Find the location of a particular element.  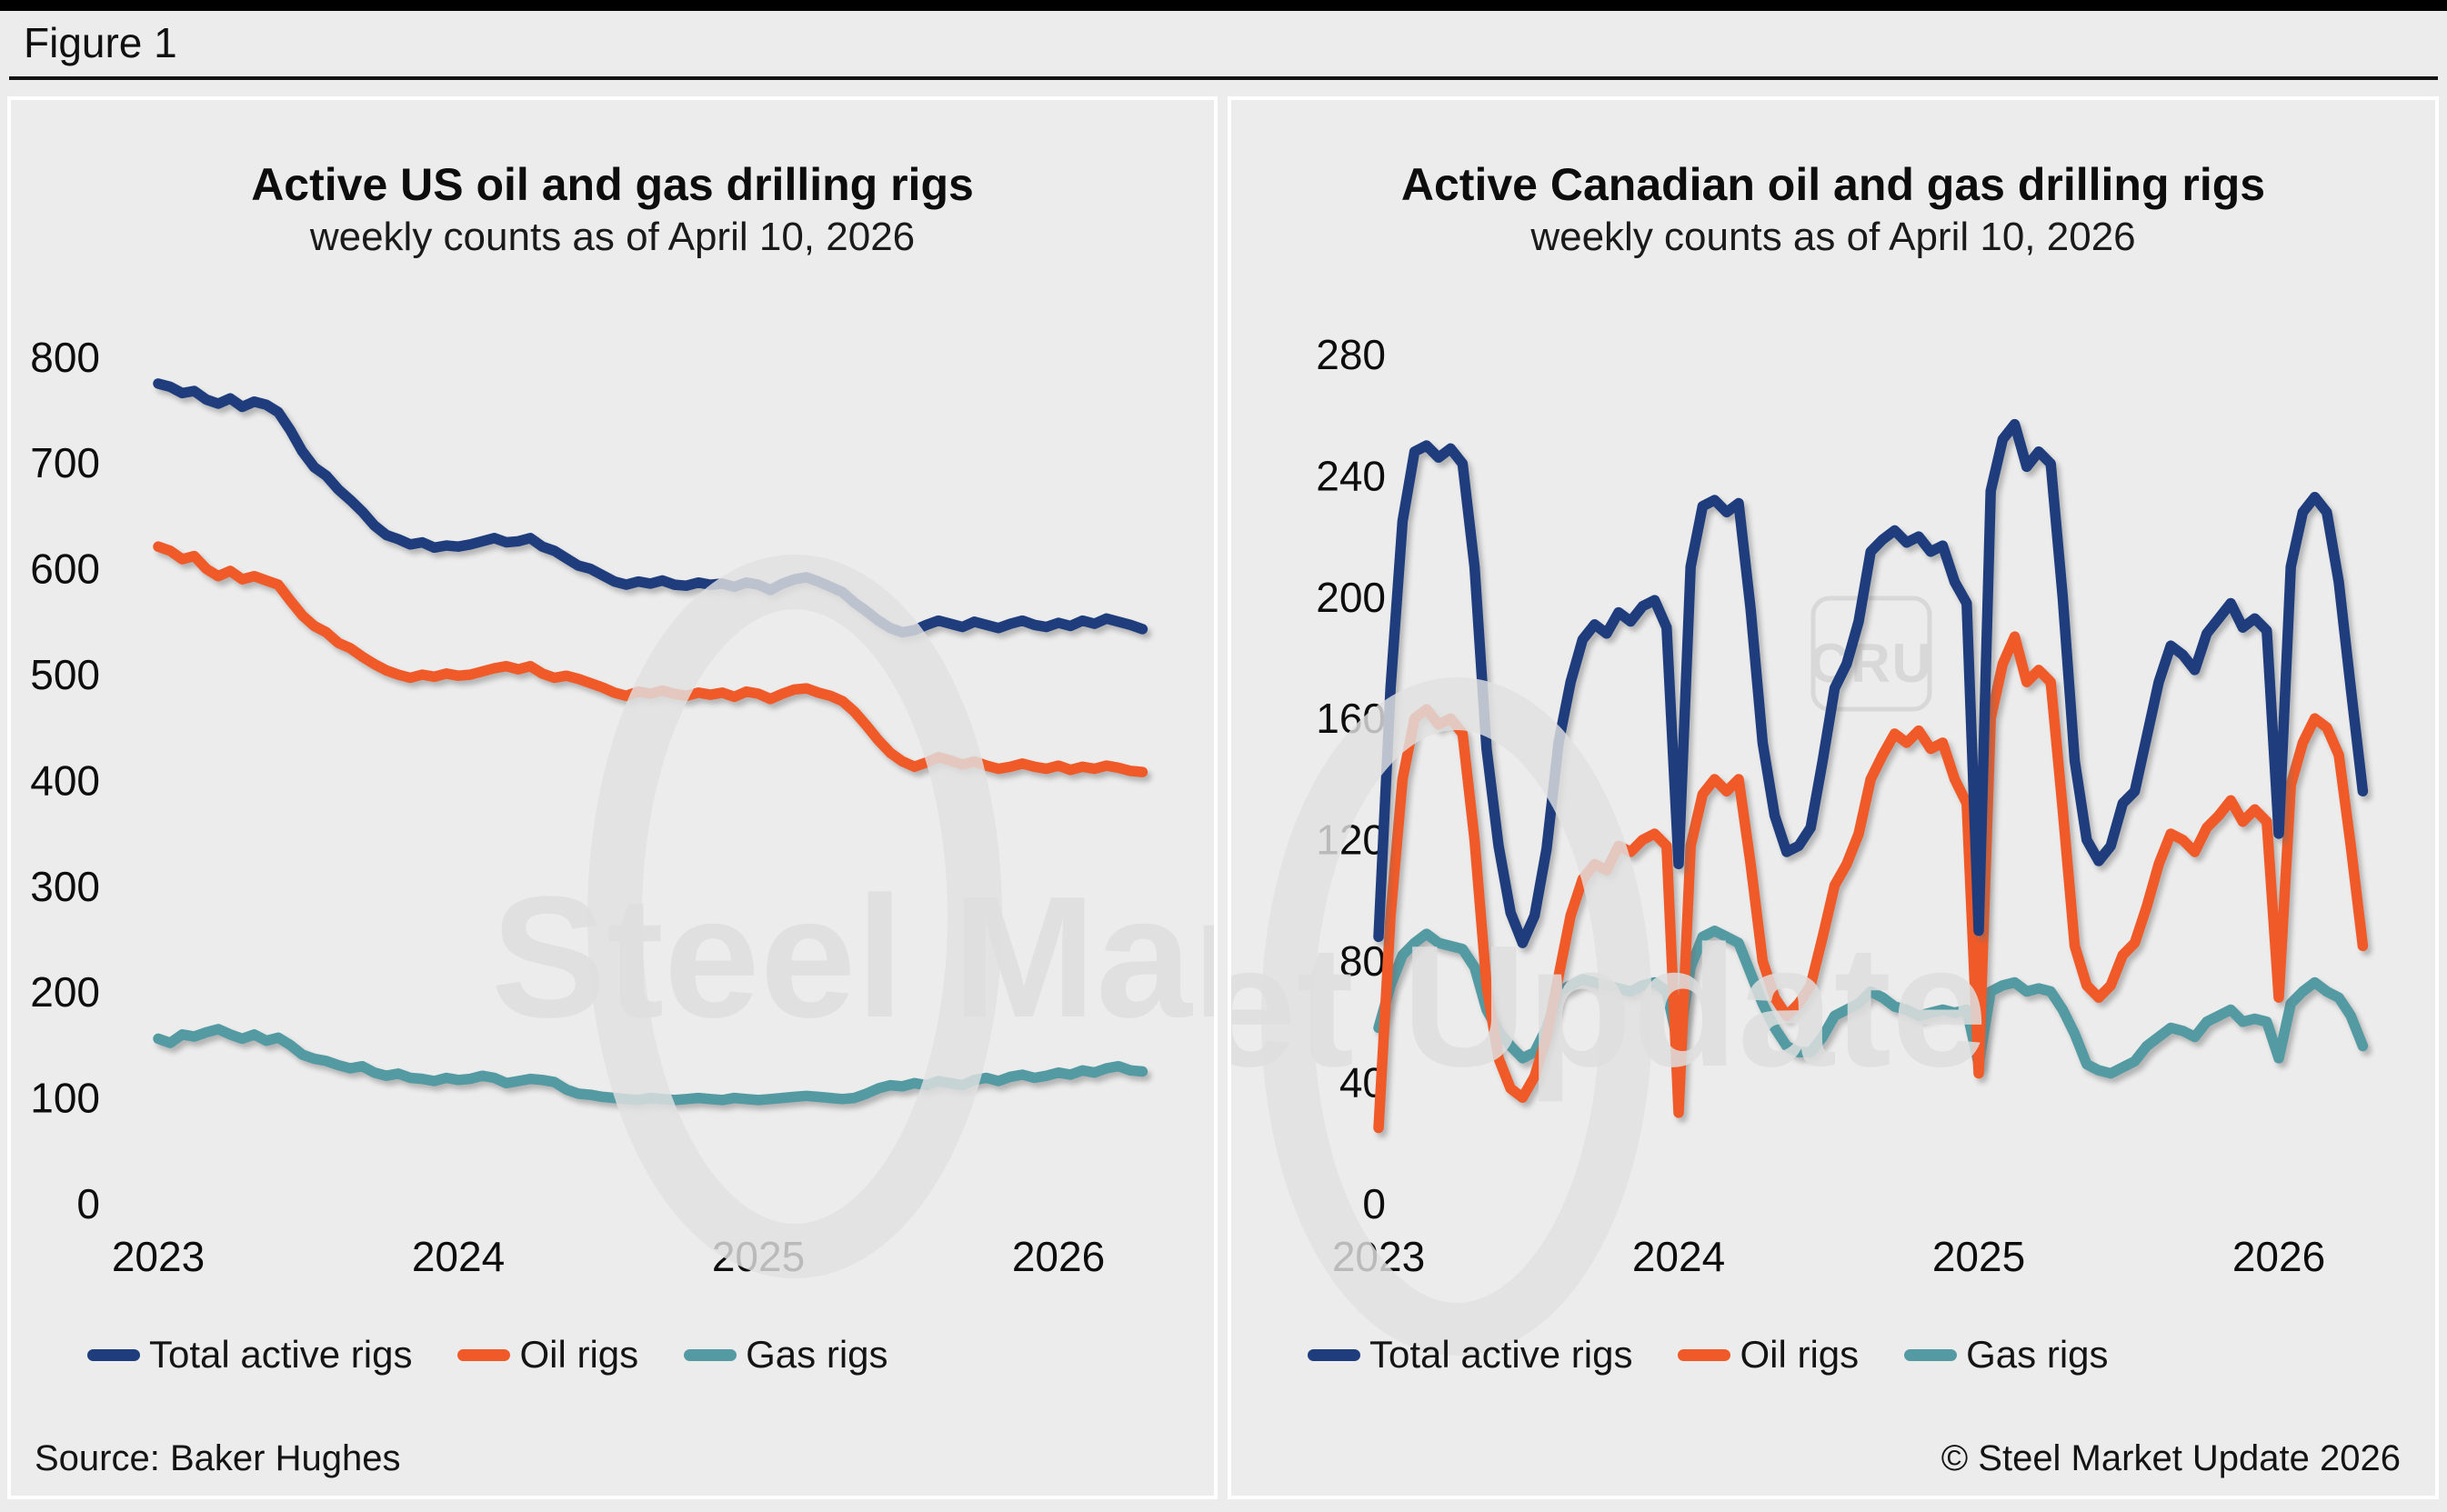

canada-chart-subtitle: weekly counts as of April 10, 2026 is located at coordinates (1833, 237).